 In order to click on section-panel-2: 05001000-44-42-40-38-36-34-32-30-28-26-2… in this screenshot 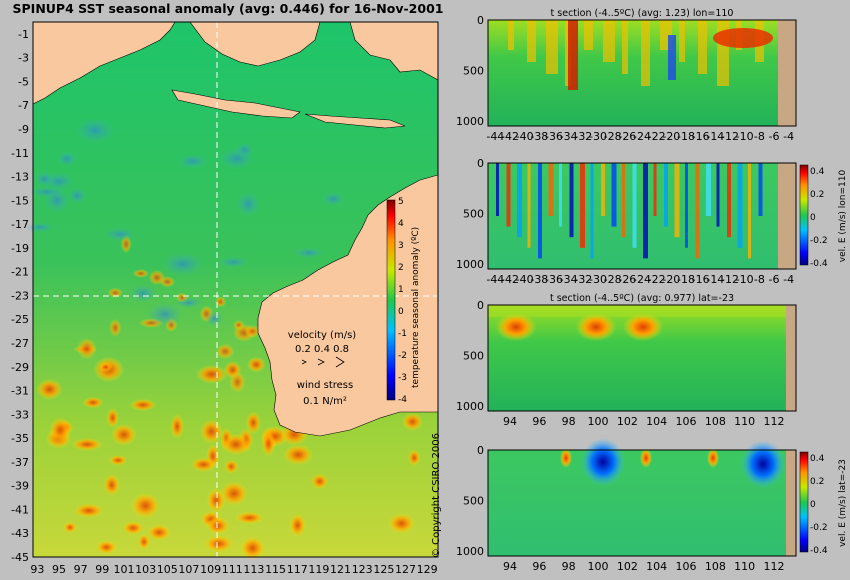, I will do `click(652, 221)`.